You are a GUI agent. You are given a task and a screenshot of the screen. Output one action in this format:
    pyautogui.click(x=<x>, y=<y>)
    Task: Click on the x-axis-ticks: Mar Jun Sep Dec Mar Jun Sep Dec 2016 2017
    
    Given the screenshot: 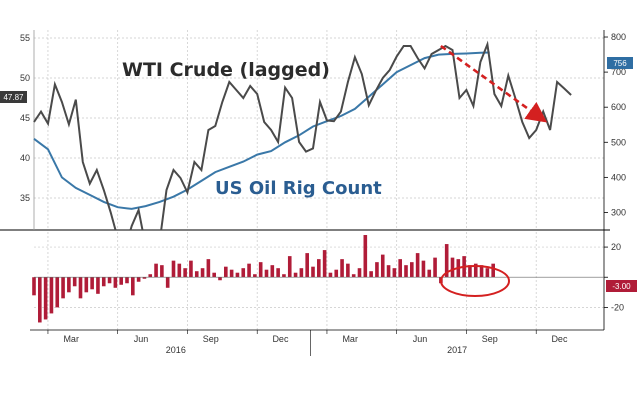 What is the action you would take?
    pyautogui.click(x=307, y=343)
    